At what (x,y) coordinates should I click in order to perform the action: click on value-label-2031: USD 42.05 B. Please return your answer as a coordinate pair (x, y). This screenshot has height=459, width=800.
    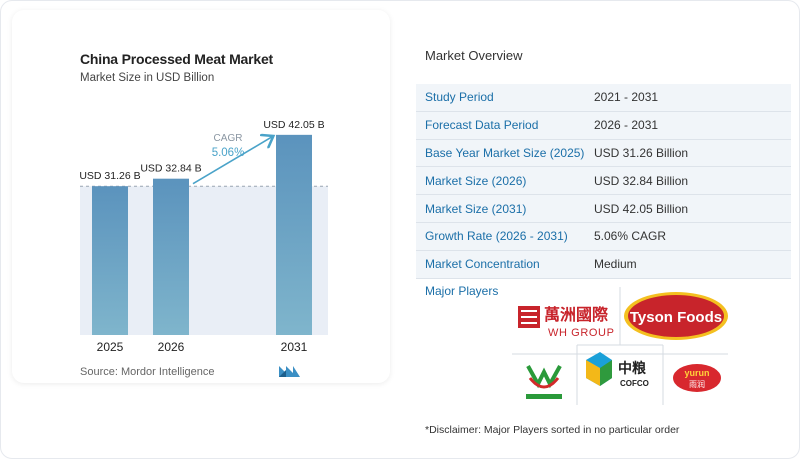
    Looking at the image, I should click on (293, 125).